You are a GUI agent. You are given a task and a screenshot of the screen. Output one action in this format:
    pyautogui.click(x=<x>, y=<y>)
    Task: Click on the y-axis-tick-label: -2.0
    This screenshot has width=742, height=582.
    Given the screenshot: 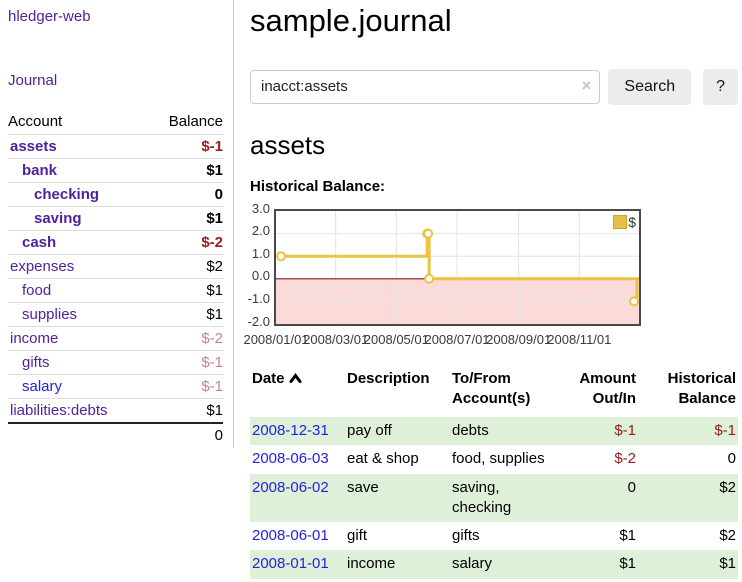 What is the action you would take?
    pyautogui.click(x=258, y=321)
    